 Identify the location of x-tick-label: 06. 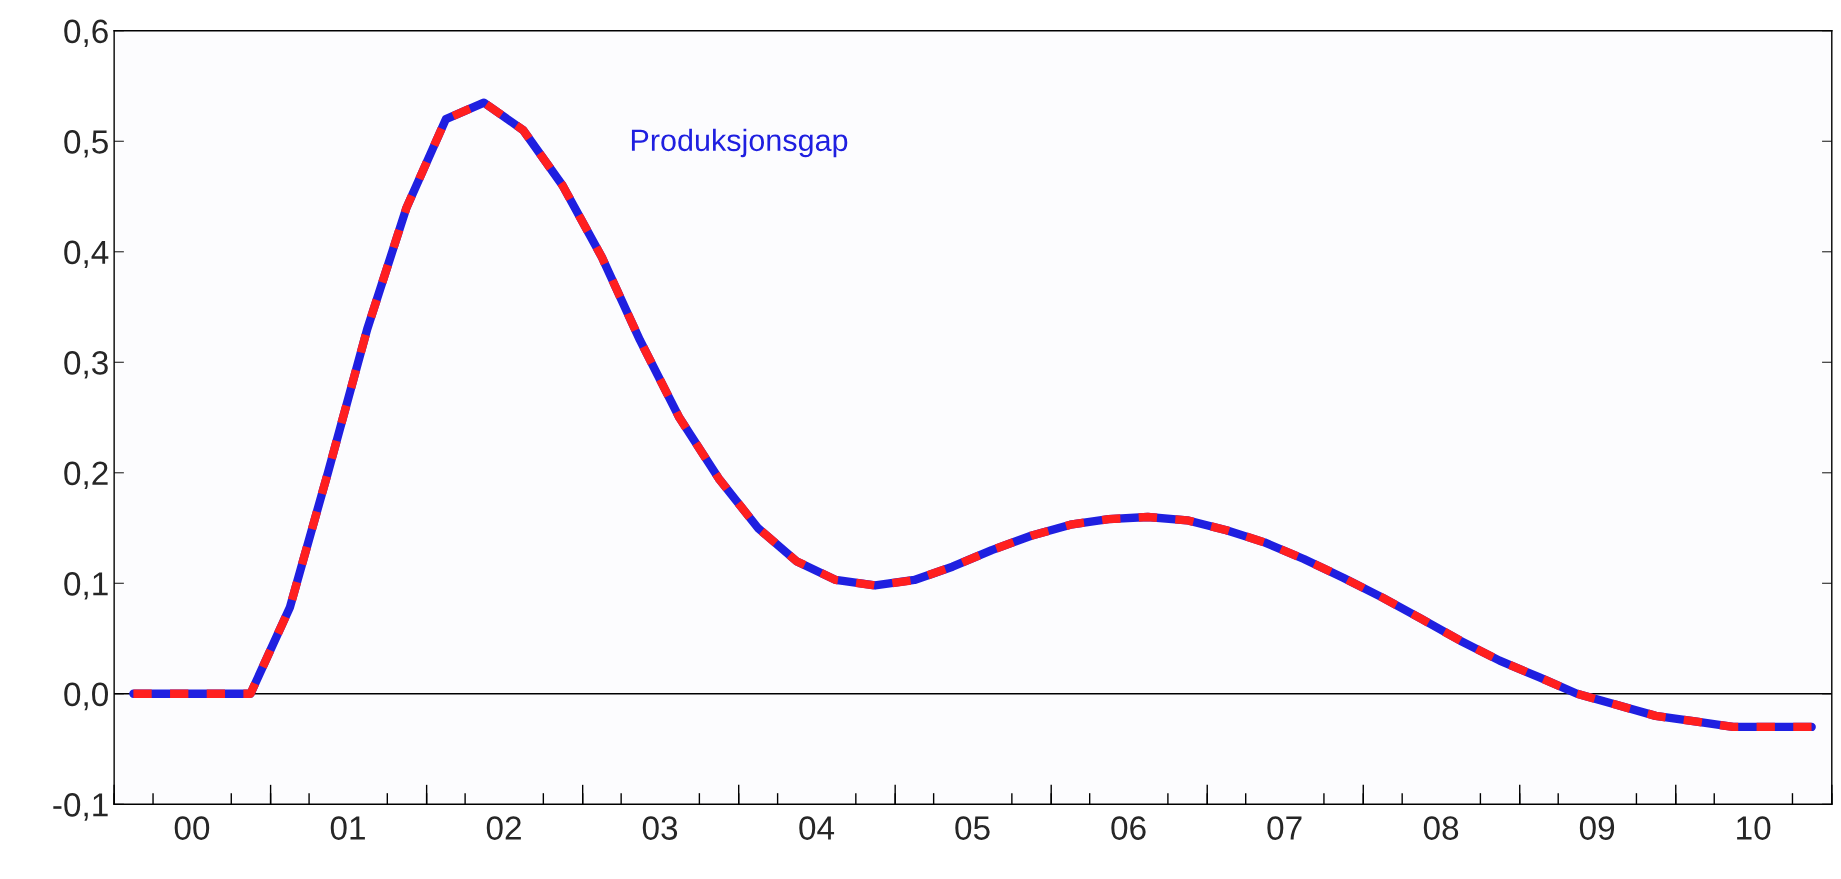
(1128, 828).